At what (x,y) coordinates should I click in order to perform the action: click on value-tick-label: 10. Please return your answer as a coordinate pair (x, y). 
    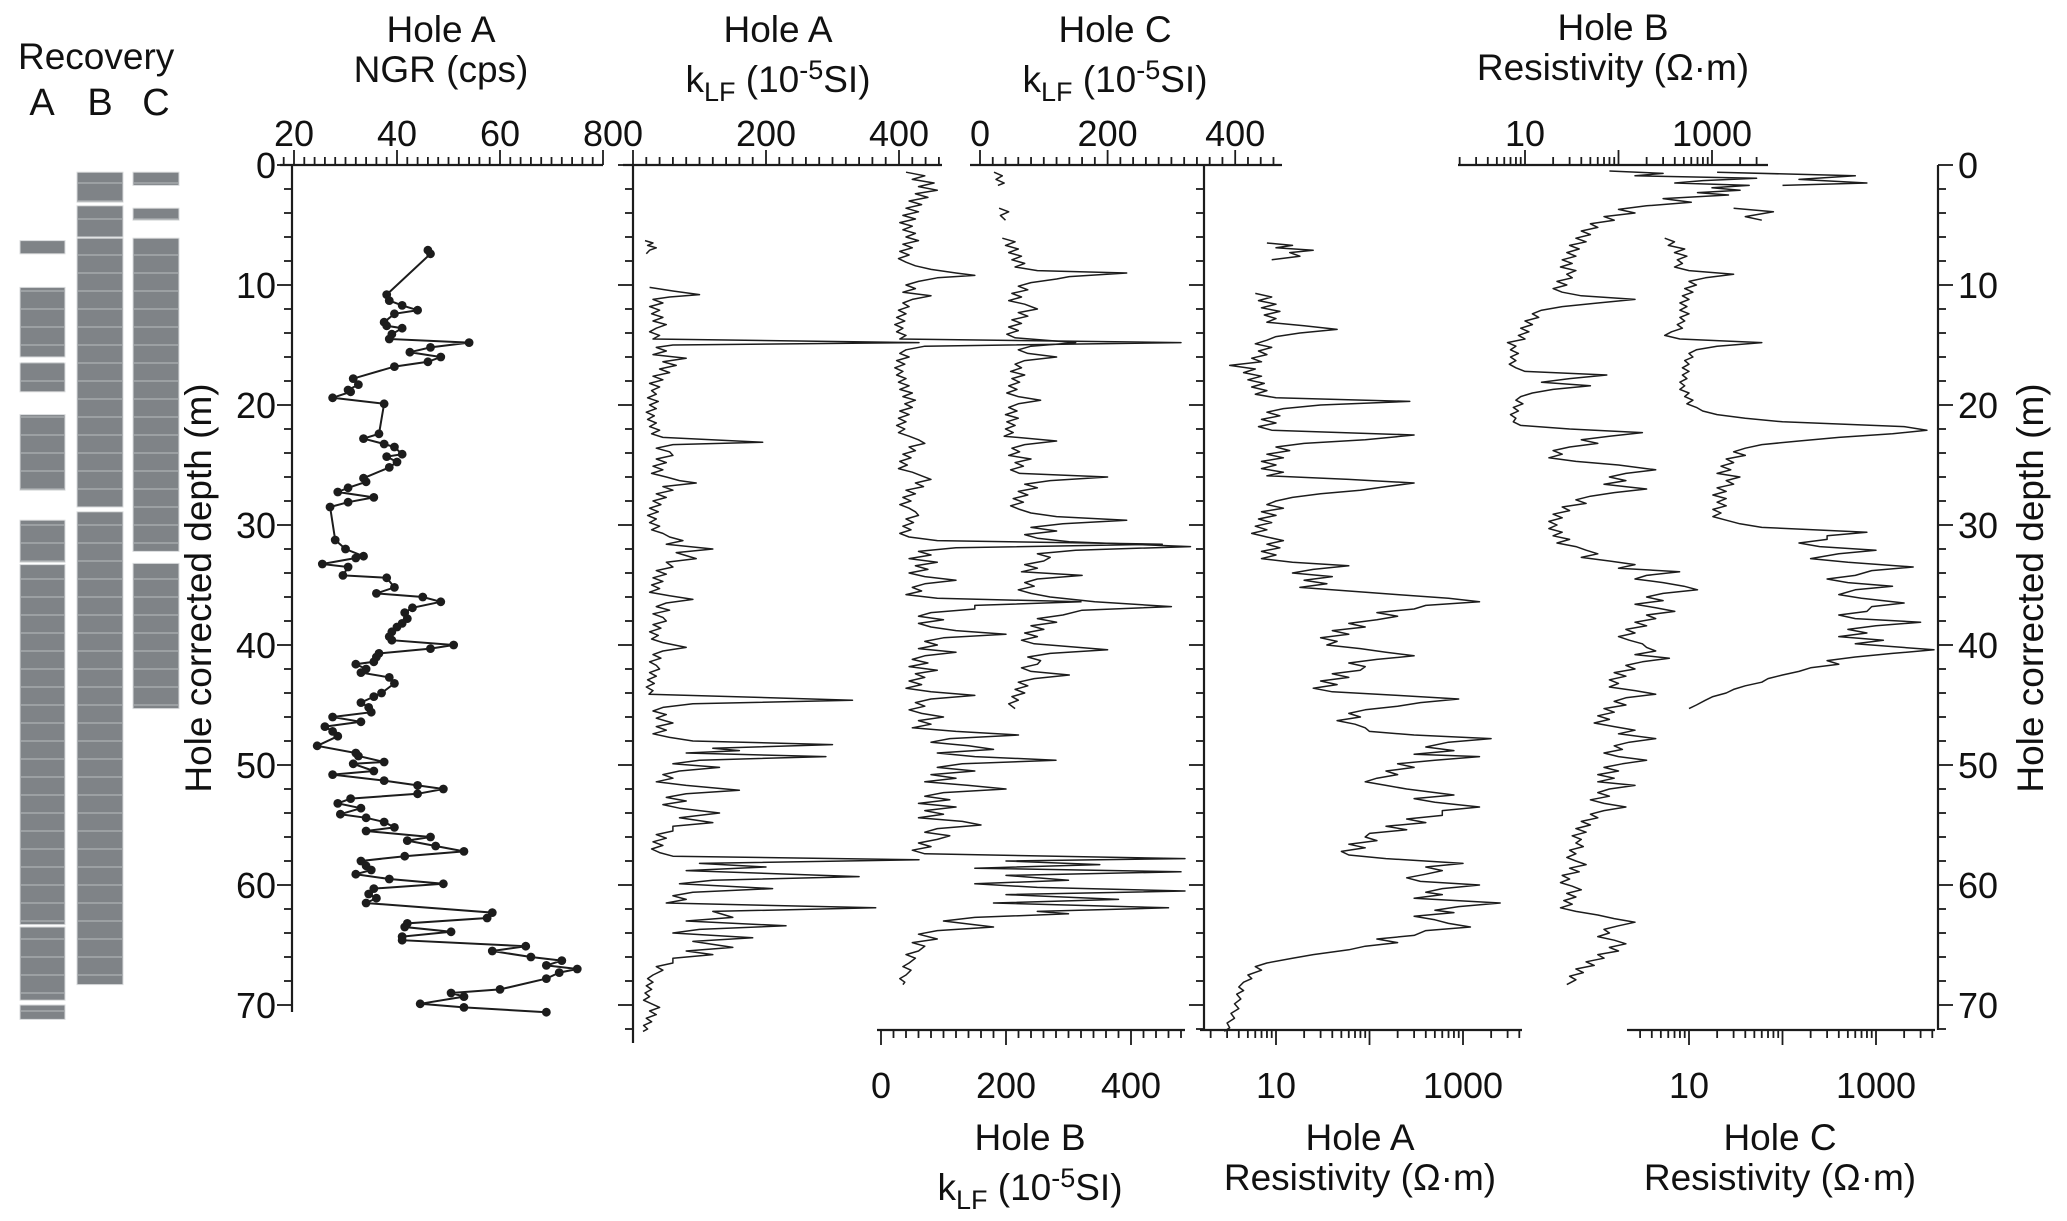
    Looking at the image, I should click on (1525, 133).